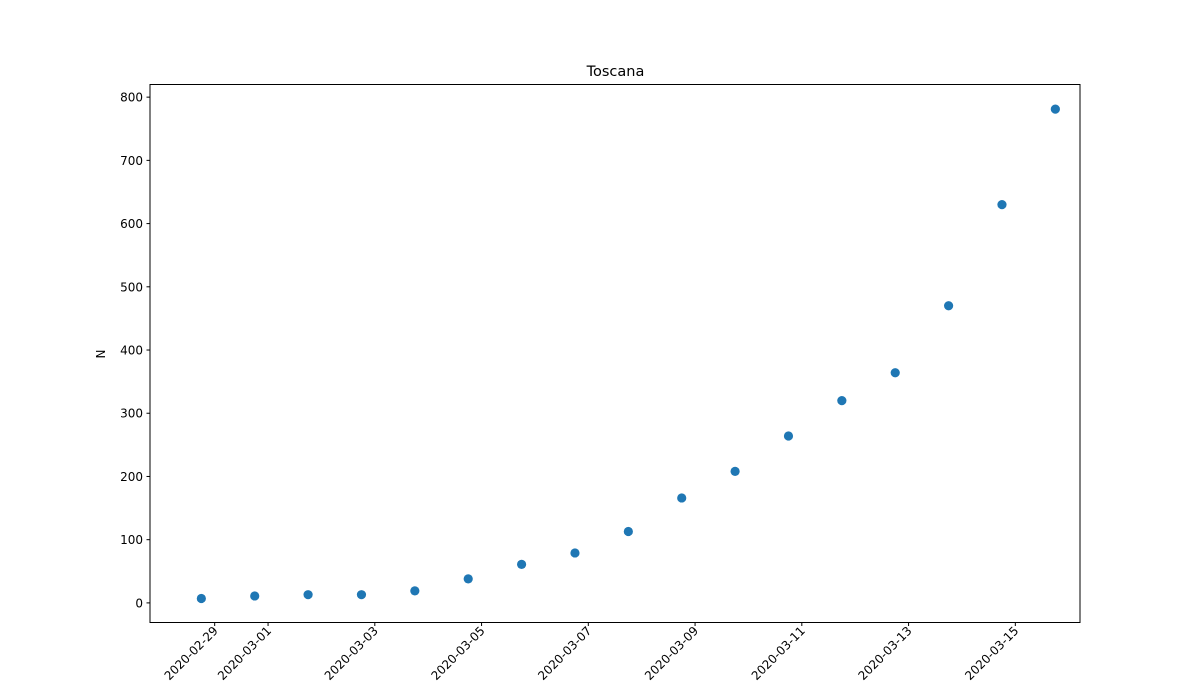  What do you see at coordinates (778, 653) in the screenshot?
I see `x-tick-label: 2020-03-11` at bounding box center [778, 653].